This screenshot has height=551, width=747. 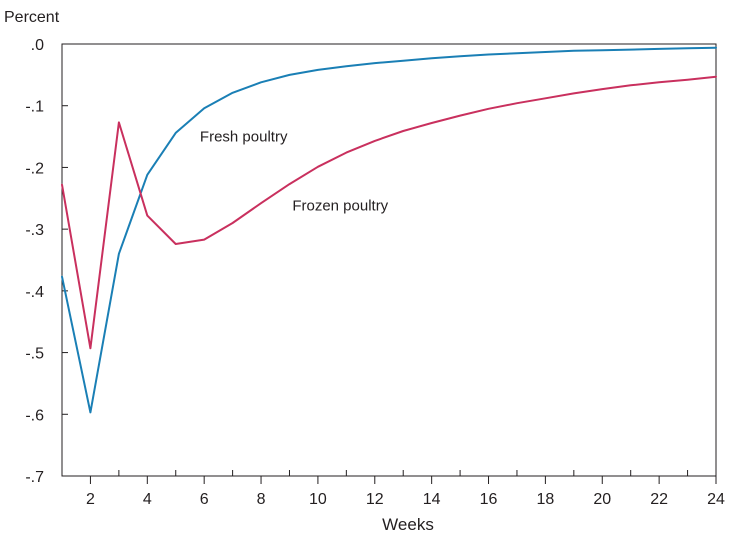 What do you see at coordinates (340, 206) in the screenshot?
I see `series-label-frozen-poultry: Frozen poultry` at bounding box center [340, 206].